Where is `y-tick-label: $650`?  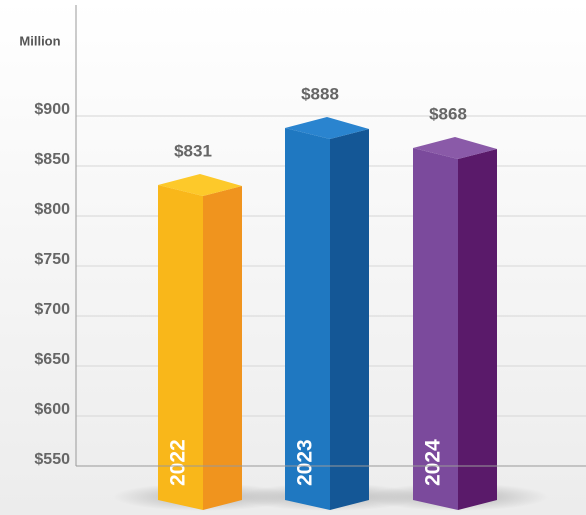
y-tick-label: $650 is located at coordinates (52, 359).